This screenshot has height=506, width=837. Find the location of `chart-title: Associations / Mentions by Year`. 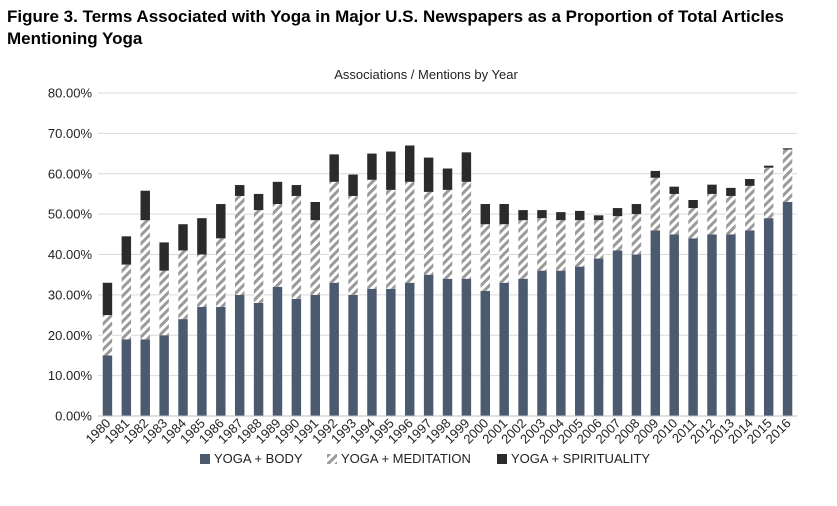

chart-title: Associations / Mentions by Year is located at coordinates (426, 74).